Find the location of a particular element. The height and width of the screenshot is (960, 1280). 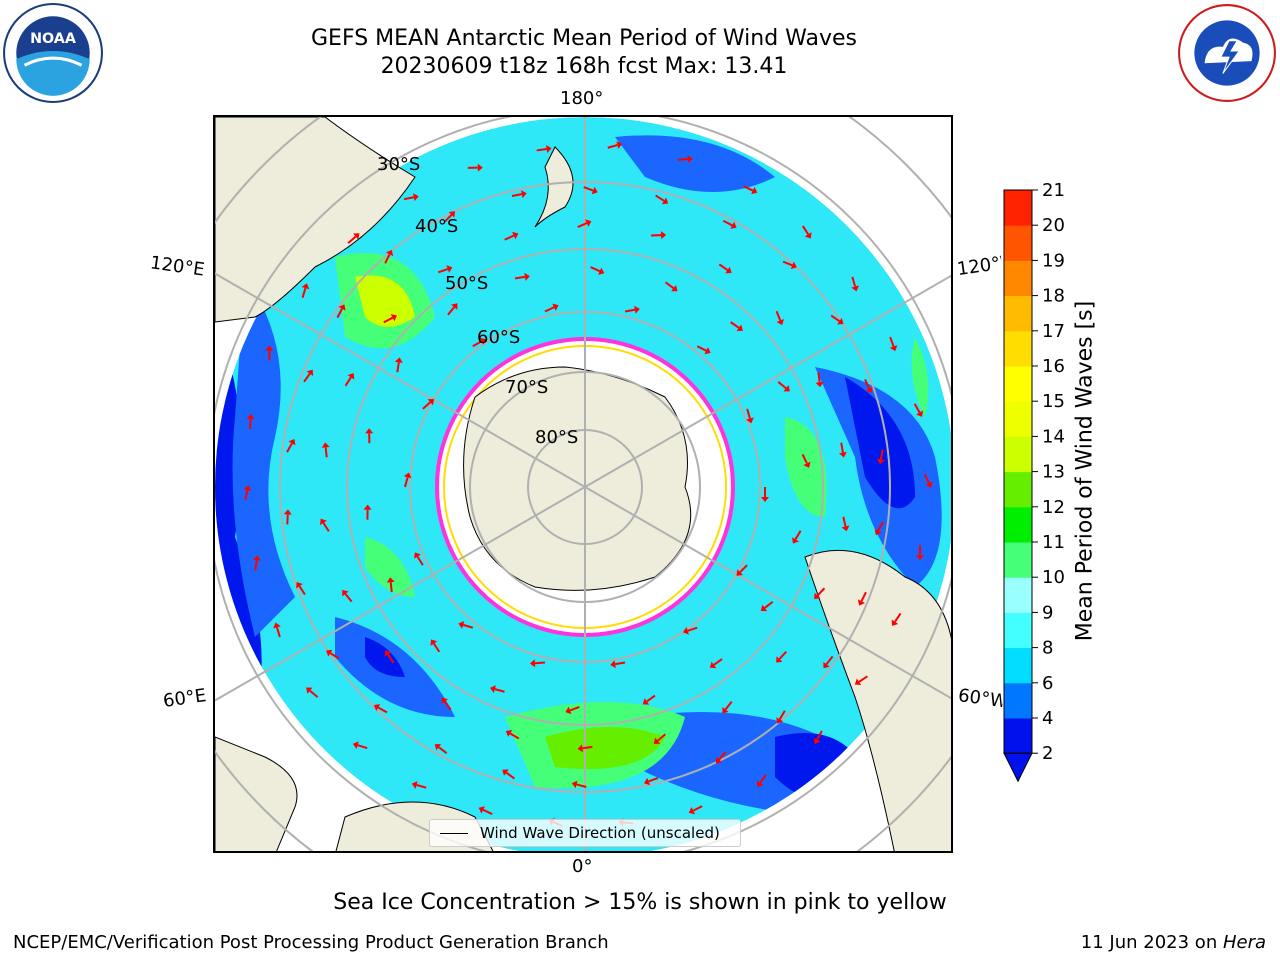

colorbar-tick-label: 20 is located at coordinates (1053, 225).